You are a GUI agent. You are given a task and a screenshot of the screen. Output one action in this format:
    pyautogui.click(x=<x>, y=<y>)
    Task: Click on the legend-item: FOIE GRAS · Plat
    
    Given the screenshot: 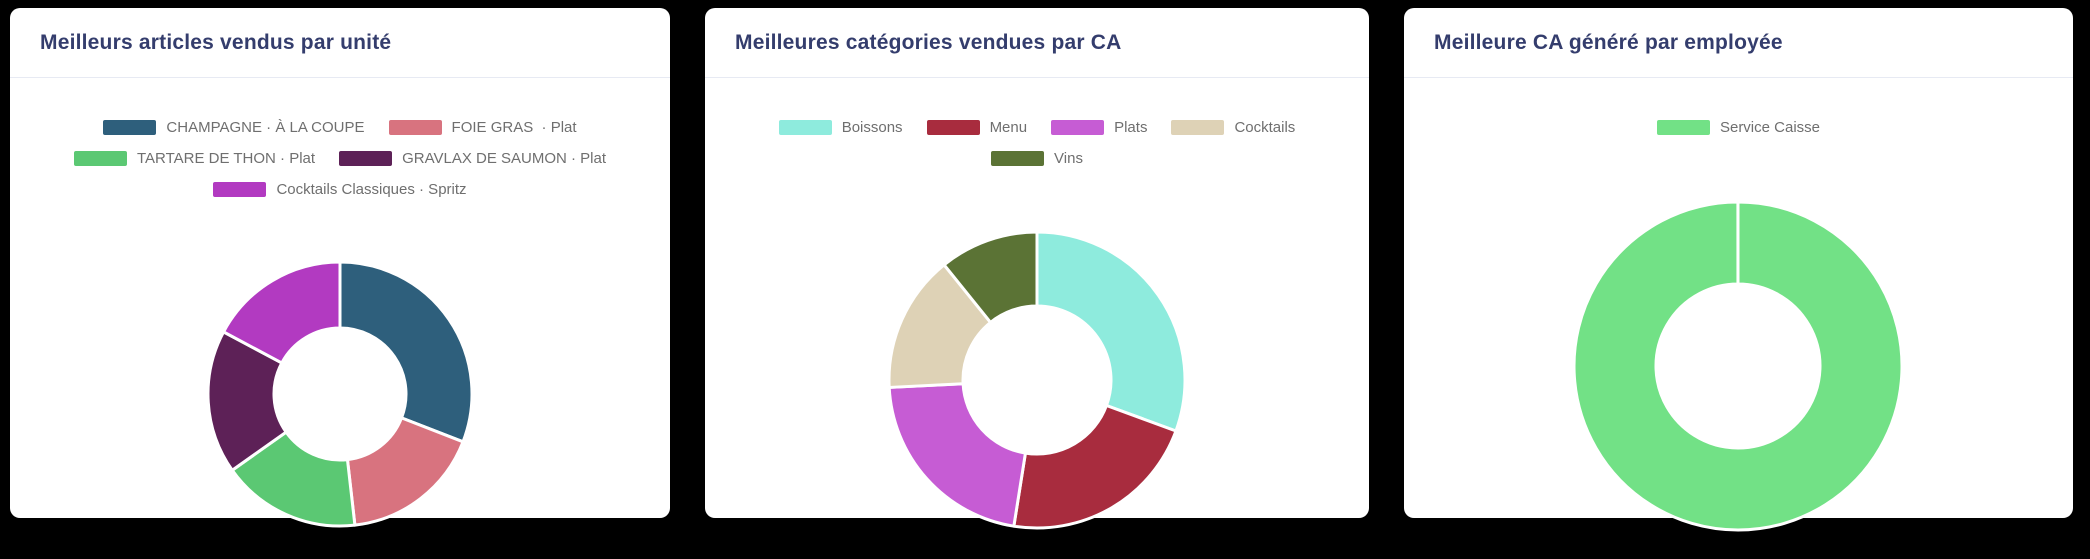 What is the action you would take?
    pyautogui.click(x=482, y=127)
    